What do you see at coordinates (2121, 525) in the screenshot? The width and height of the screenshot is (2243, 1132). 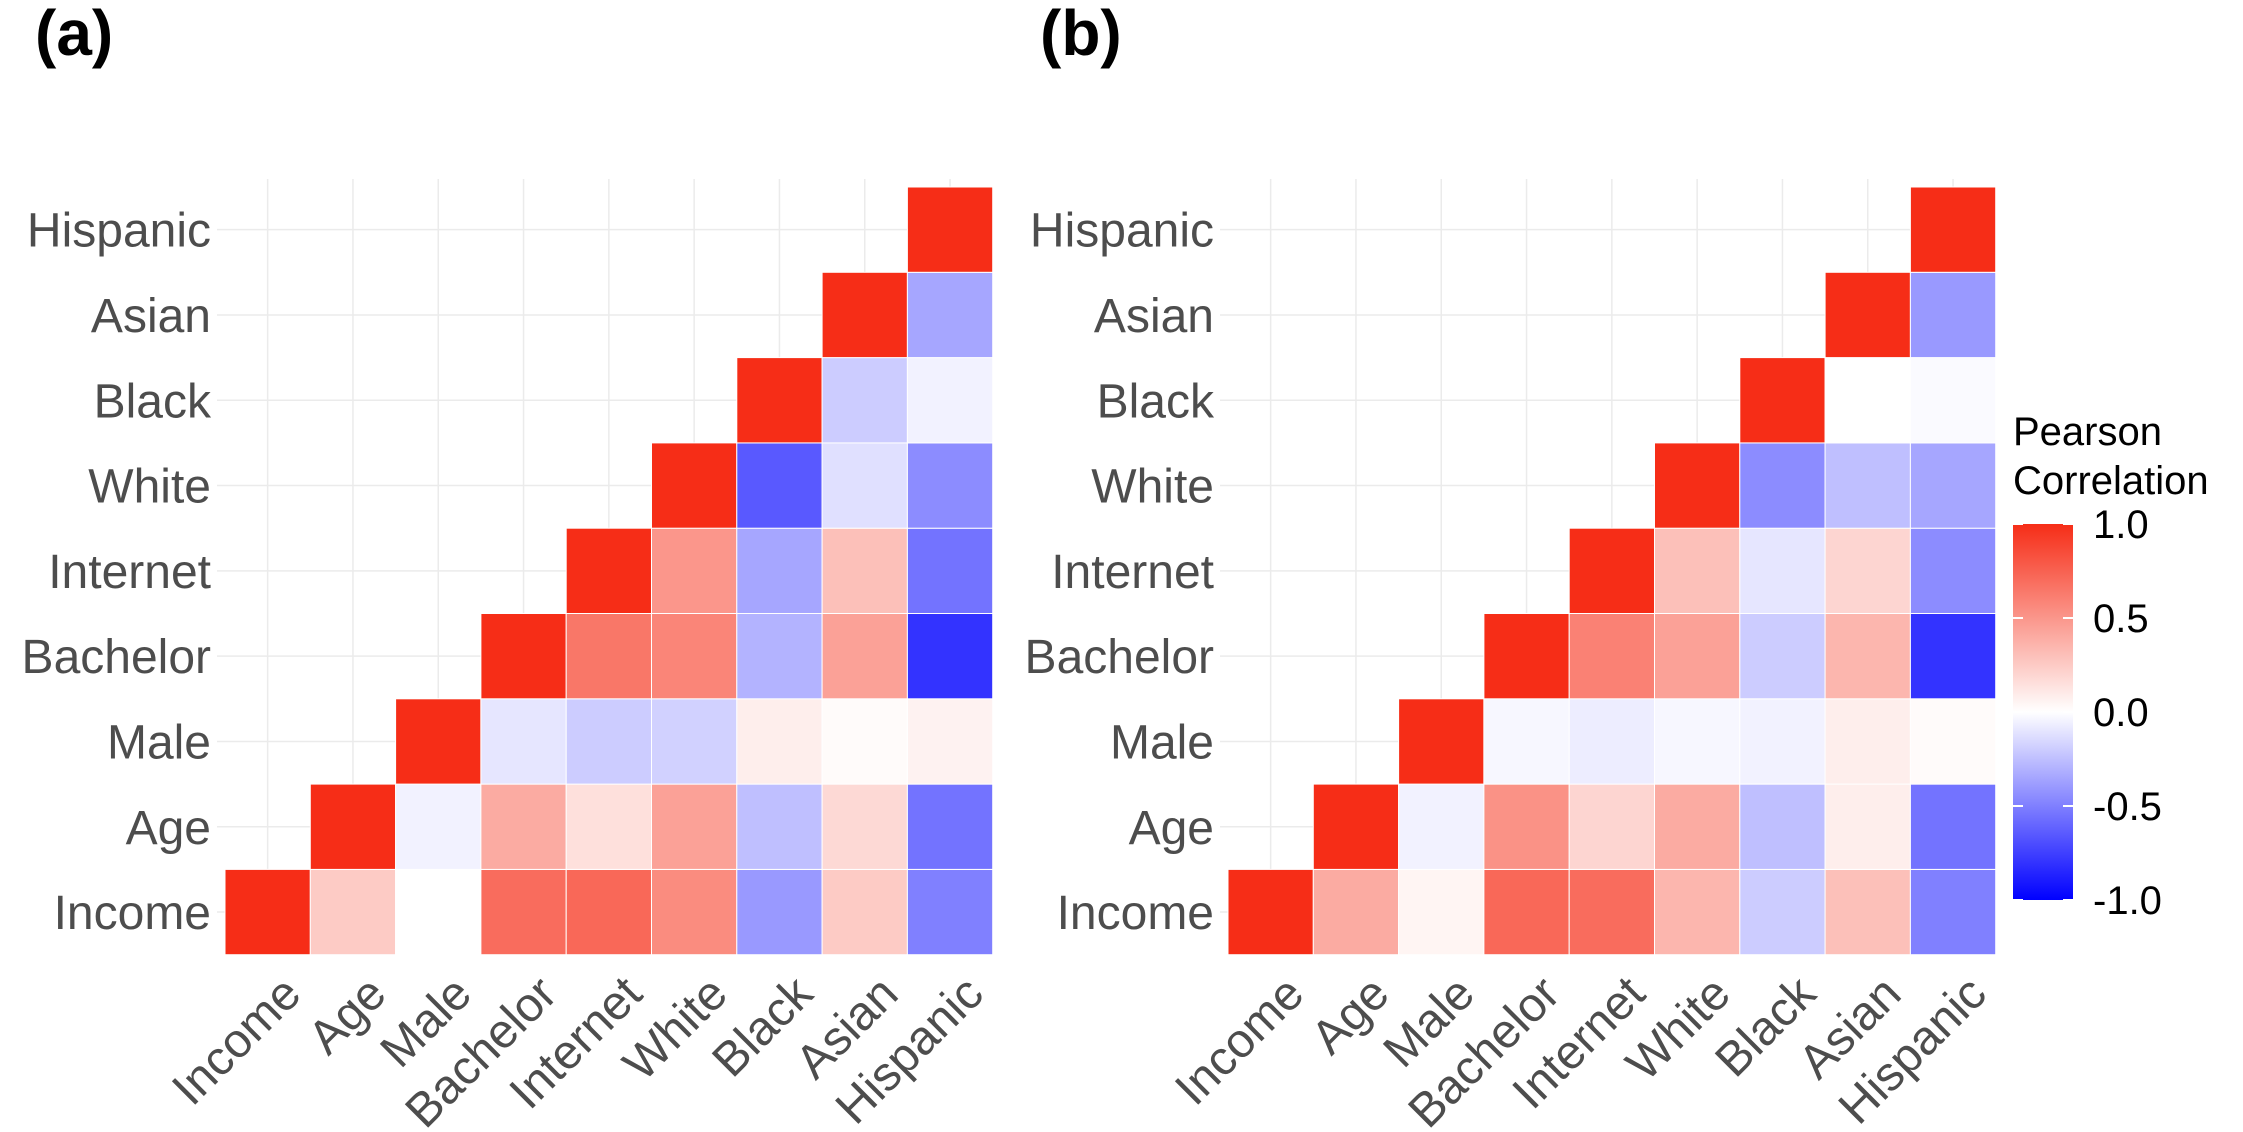 I see `legend-tick-label: 1.0` at bounding box center [2121, 525].